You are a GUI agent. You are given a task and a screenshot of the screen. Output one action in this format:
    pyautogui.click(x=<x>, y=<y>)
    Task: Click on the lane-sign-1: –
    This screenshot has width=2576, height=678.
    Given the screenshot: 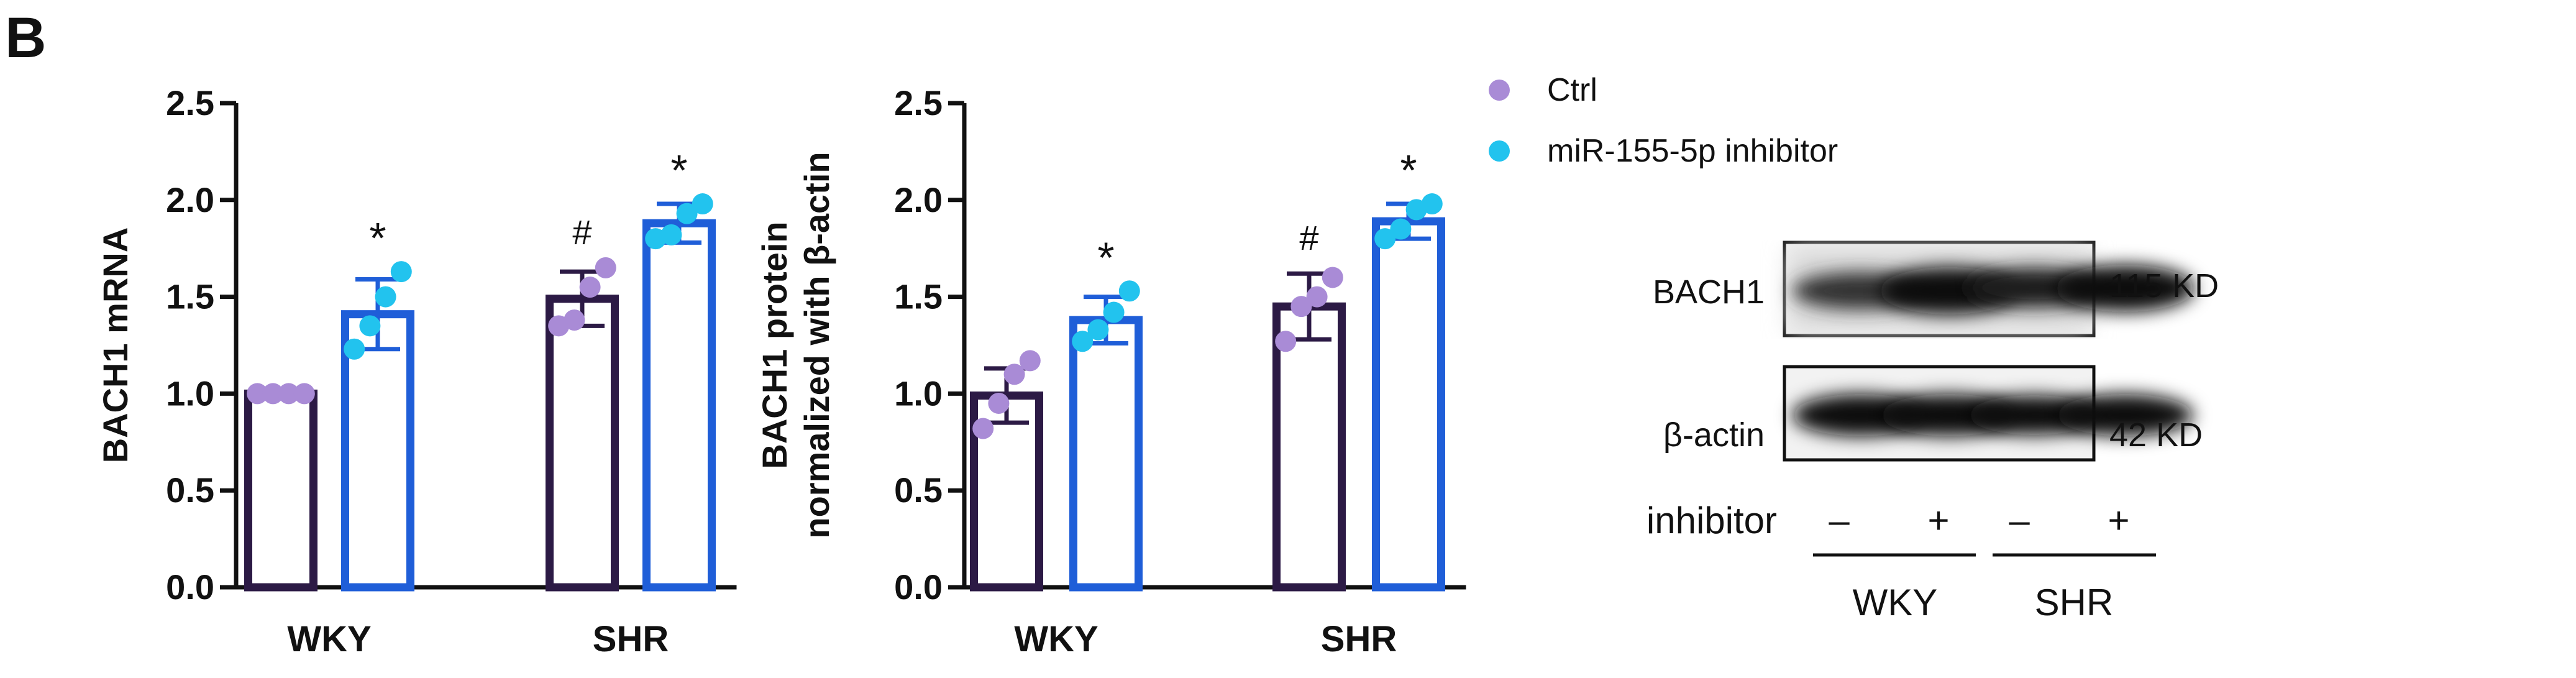 What is the action you would take?
    pyautogui.click(x=1839, y=520)
    